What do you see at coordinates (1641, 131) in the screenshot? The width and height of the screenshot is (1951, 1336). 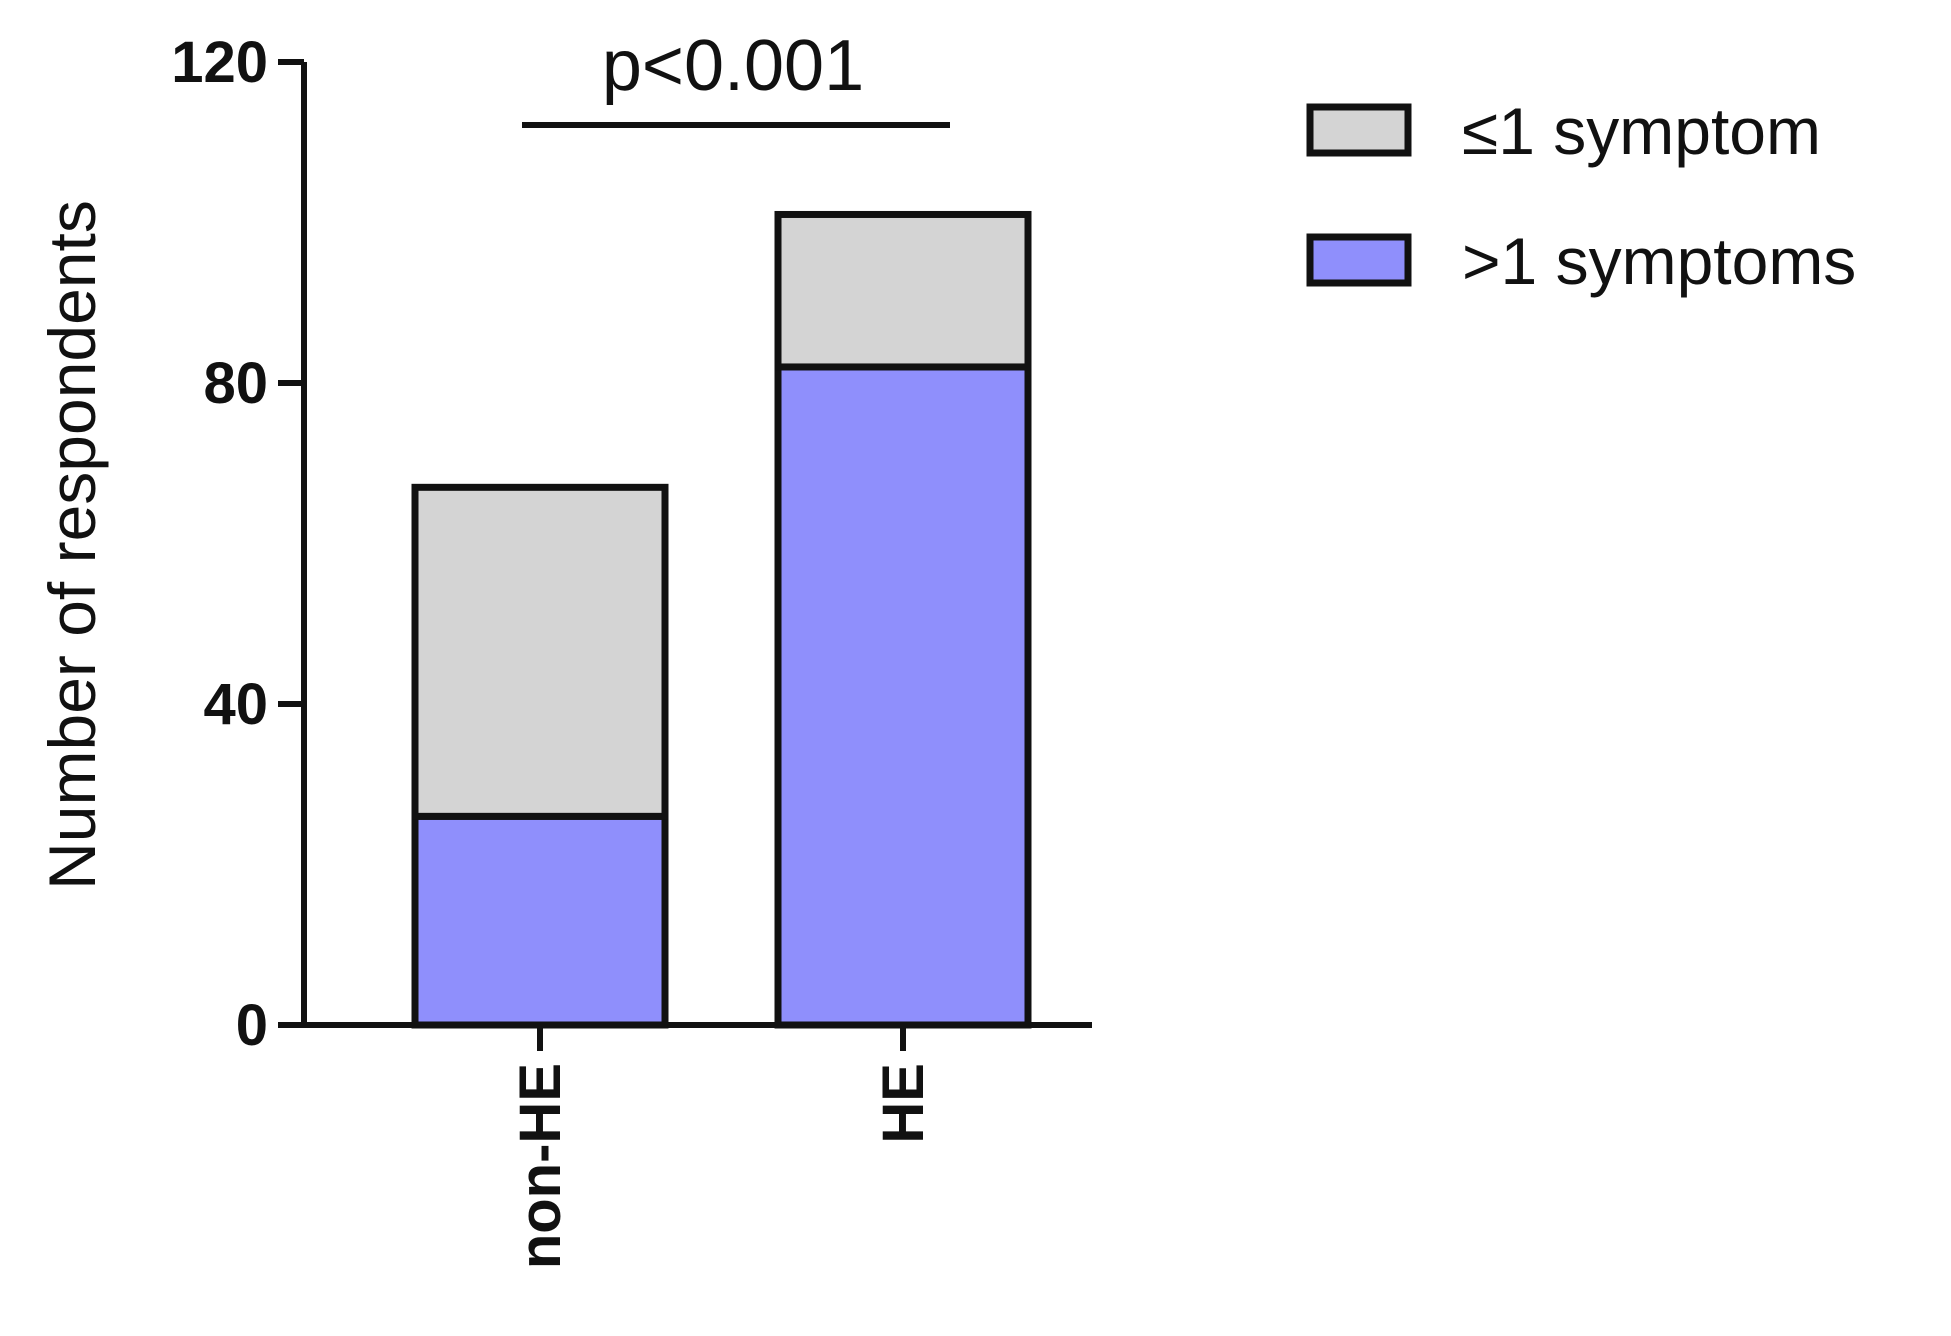 I see `legend-label: ≤1 symptom` at bounding box center [1641, 131].